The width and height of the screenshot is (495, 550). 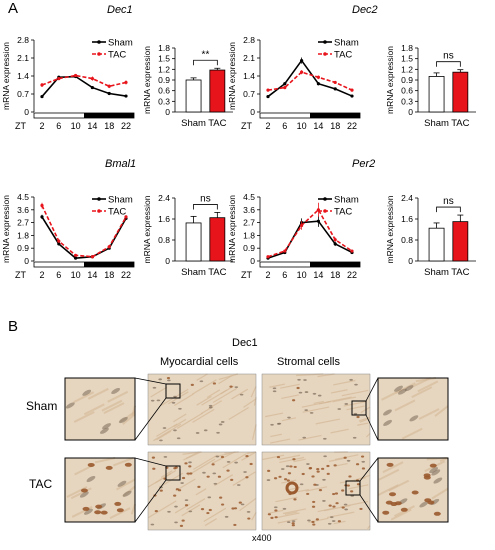 I want to click on sham-bar, so click(x=193, y=242).